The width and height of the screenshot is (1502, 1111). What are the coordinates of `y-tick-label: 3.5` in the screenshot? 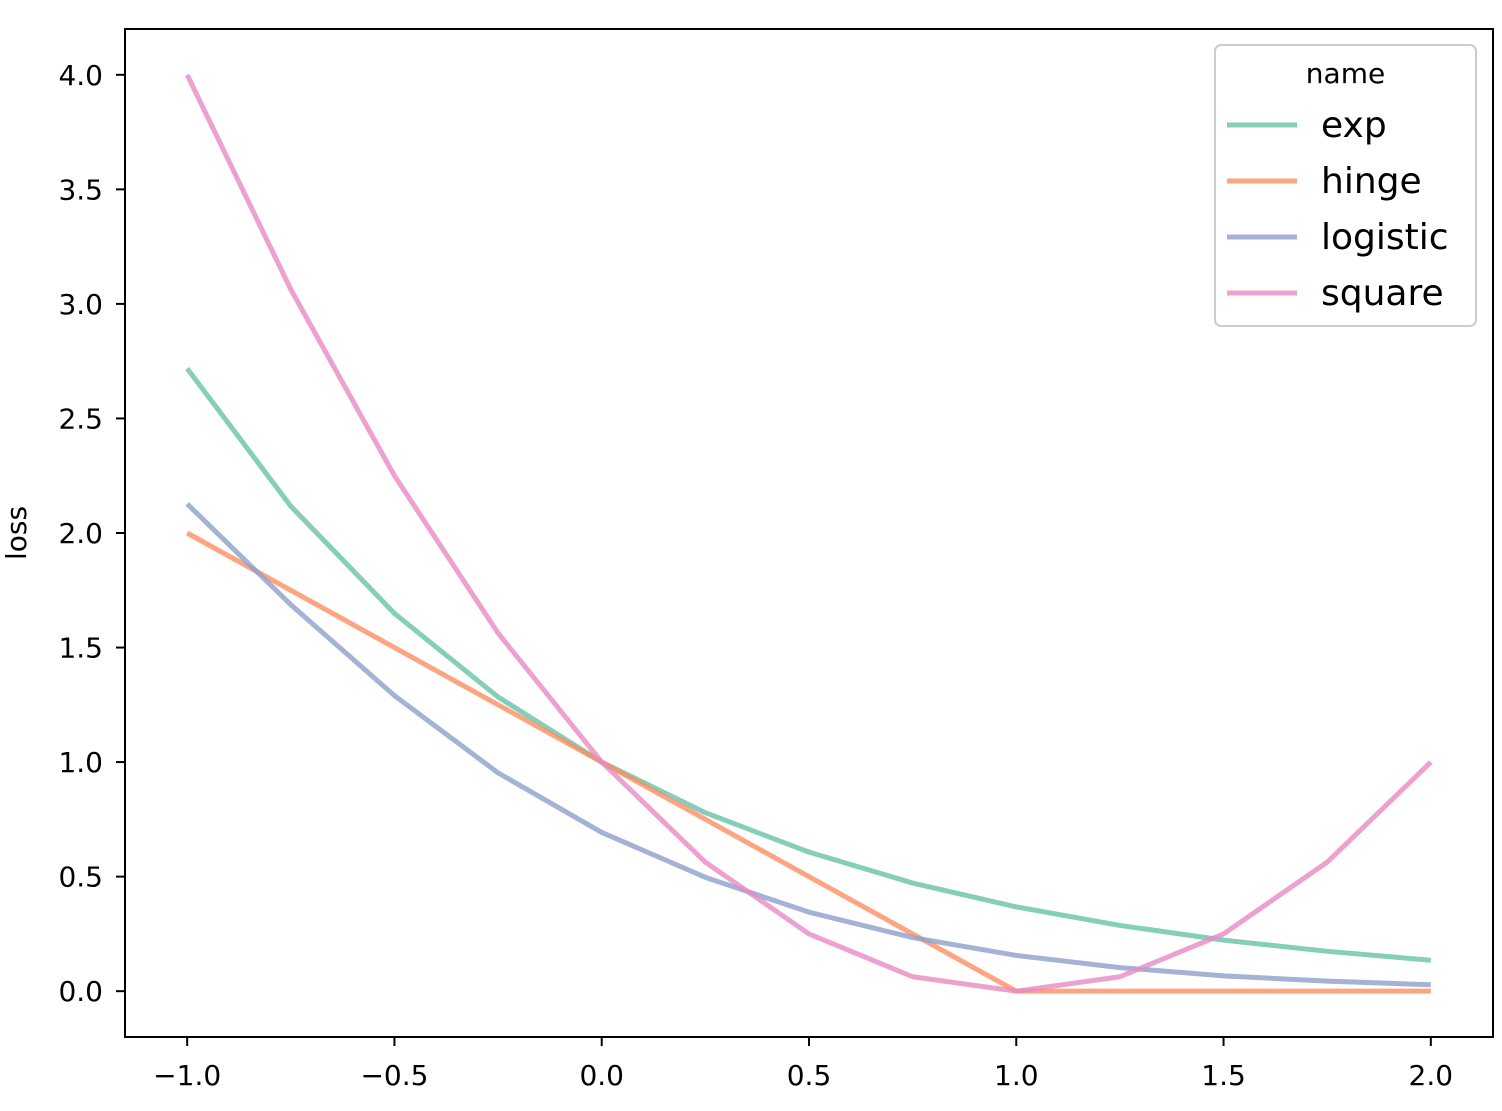 It's located at (80, 189).